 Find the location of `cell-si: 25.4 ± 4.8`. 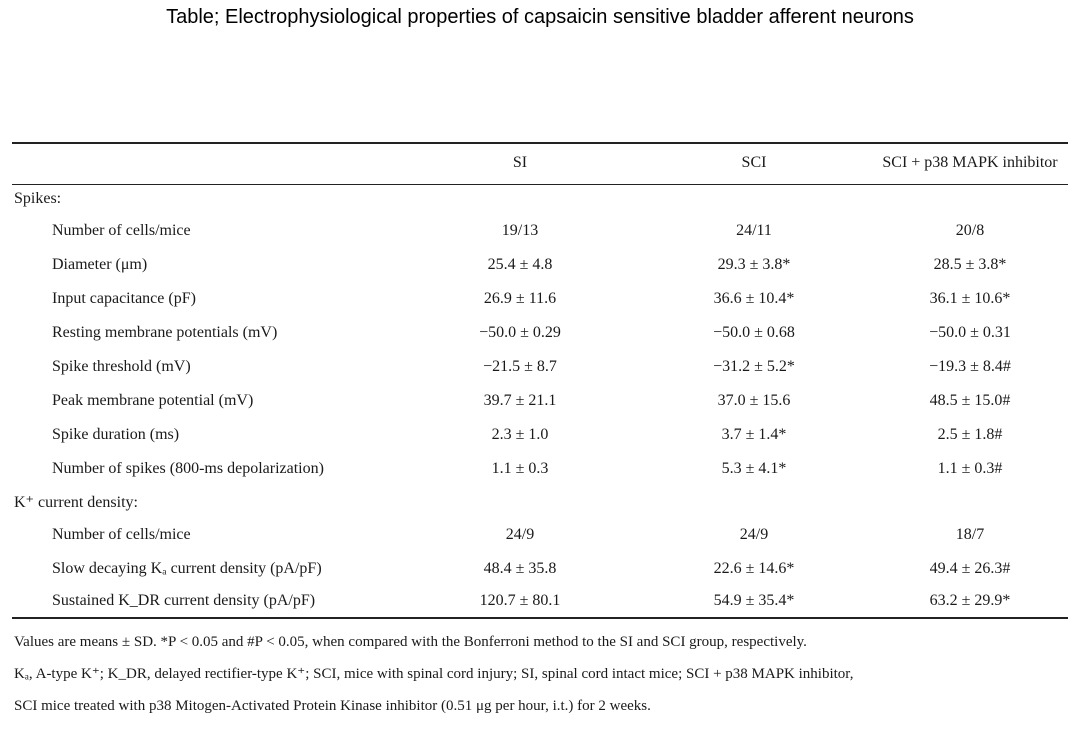

cell-si: 25.4 ± 4.8 is located at coordinates (520, 264).